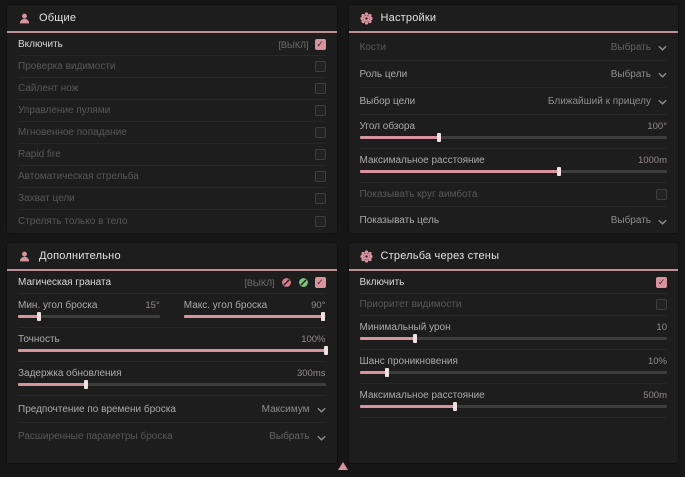 The width and height of the screenshot is (685, 477). I want to click on dropdown: Ближайший к прицелу, so click(607, 101).